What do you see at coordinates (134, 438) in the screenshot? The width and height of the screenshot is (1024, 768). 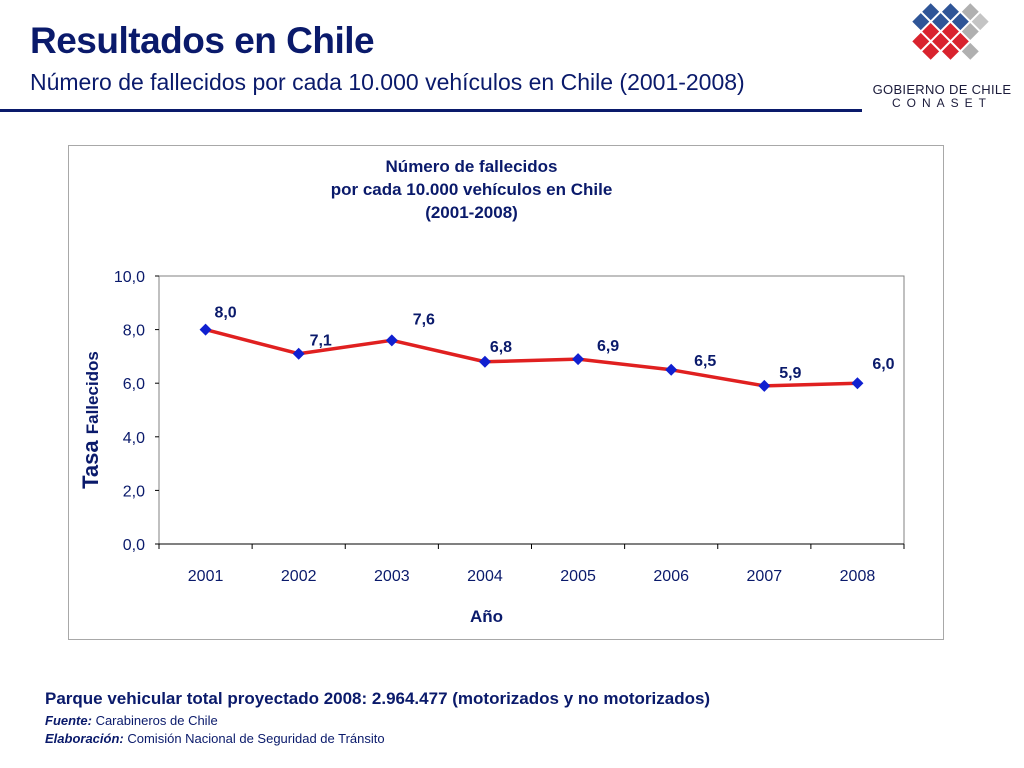 I see `y-tick-label: 4,0` at bounding box center [134, 438].